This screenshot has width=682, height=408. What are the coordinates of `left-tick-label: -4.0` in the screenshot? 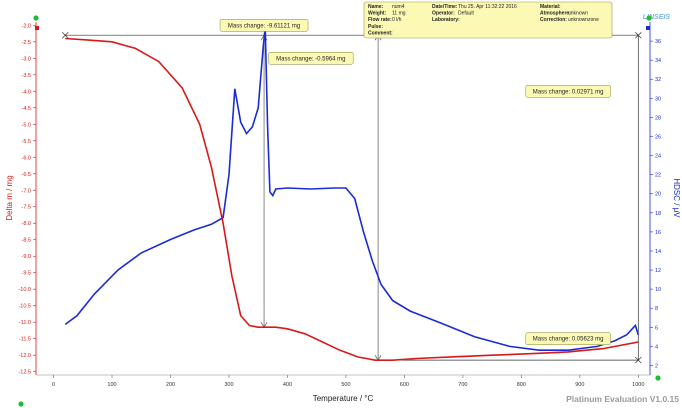 It's located at (26, 92).